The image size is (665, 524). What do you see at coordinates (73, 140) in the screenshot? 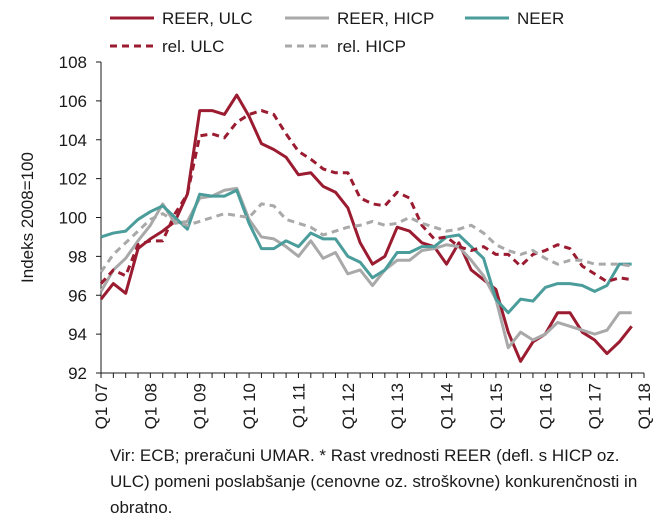
I see `y-tick-label: 104` at bounding box center [73, 140].